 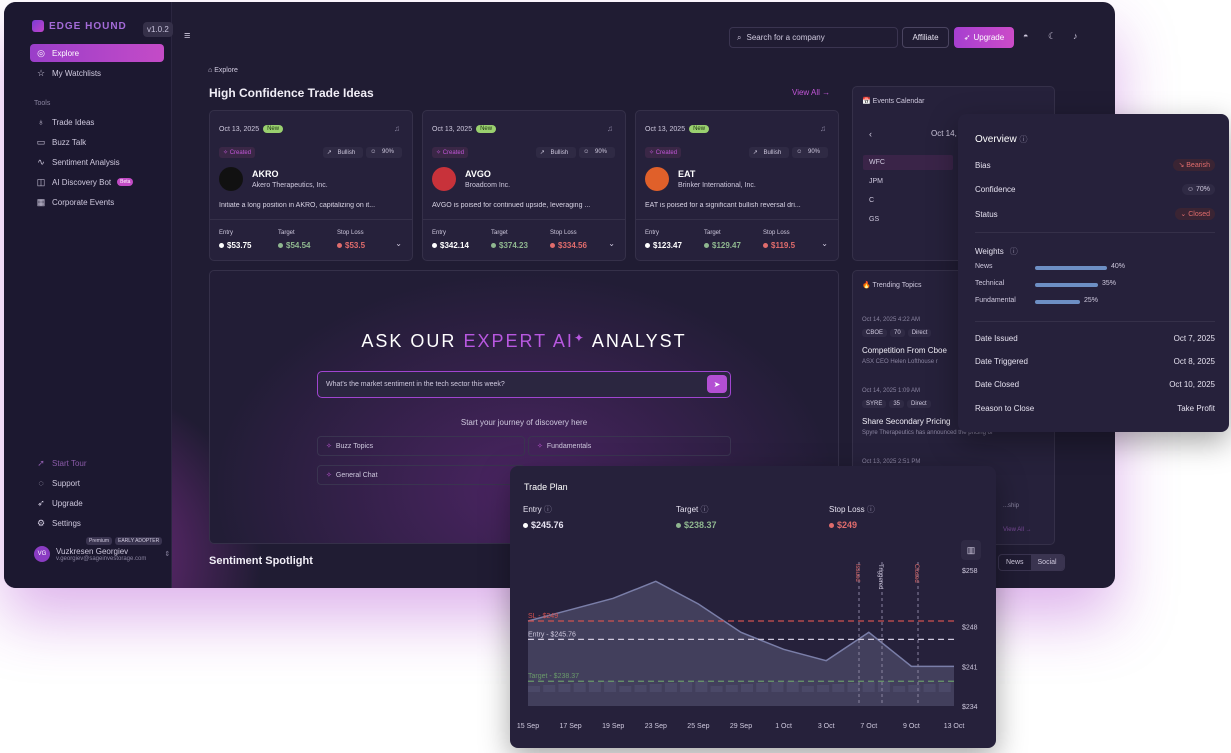 I want to click on breadcrumb-label: Explore, so click(x=226, y=70).